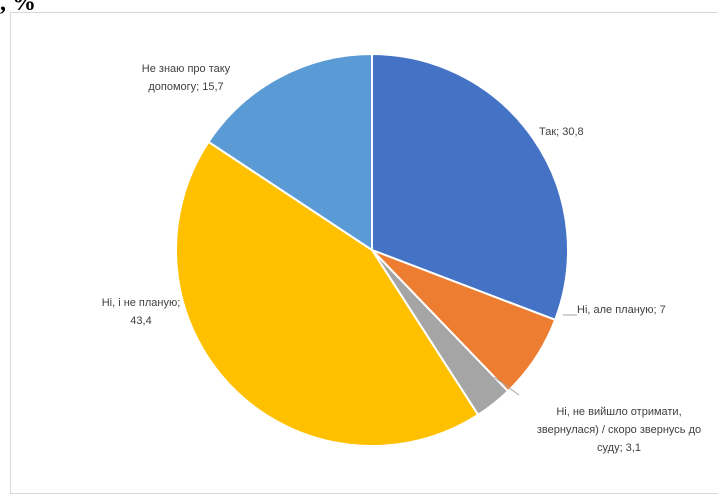 The width and height of the screenshot is (718, 494). What do you see at coordinates (140, 321) in the screenshot?
I see `data-label-line: 43,4` at bounding box center [140, 321].